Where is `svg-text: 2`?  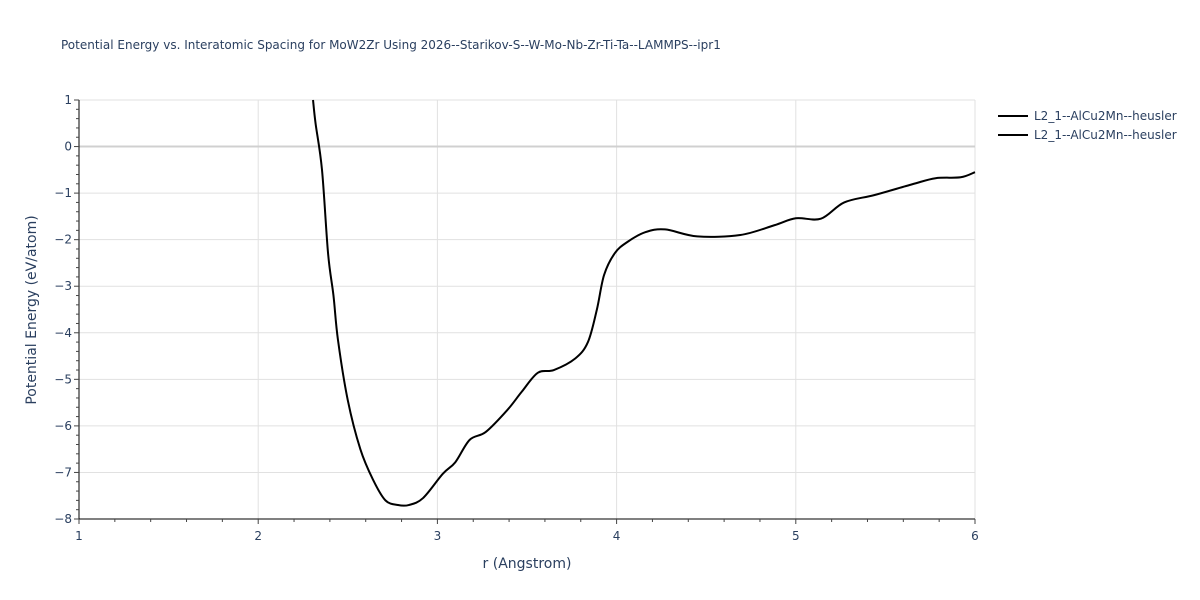
svg-text: 2 is located at coordinates (258, 536).